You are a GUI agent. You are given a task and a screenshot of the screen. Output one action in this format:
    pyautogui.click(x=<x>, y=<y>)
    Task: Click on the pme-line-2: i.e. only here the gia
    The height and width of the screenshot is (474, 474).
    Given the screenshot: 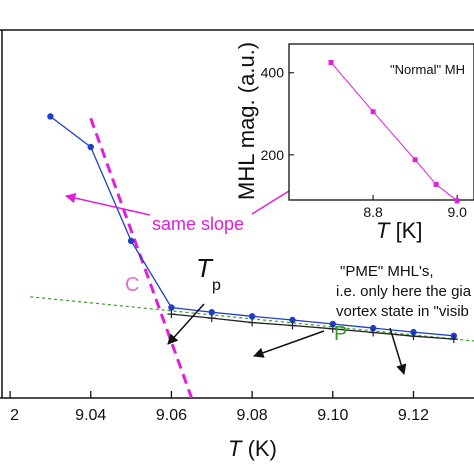 What is the action you would take?
    pyautogui.click(x=404, y=291)
    